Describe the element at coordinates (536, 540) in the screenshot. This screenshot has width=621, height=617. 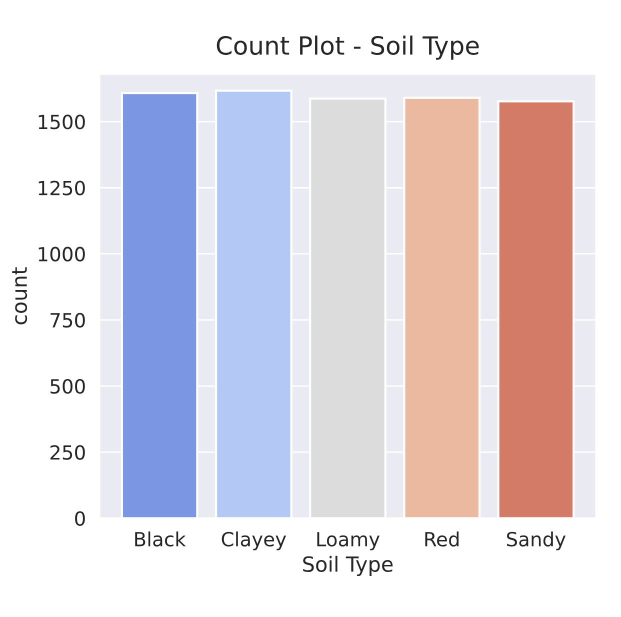
I see `x-tick-label: Sandy` at that location.